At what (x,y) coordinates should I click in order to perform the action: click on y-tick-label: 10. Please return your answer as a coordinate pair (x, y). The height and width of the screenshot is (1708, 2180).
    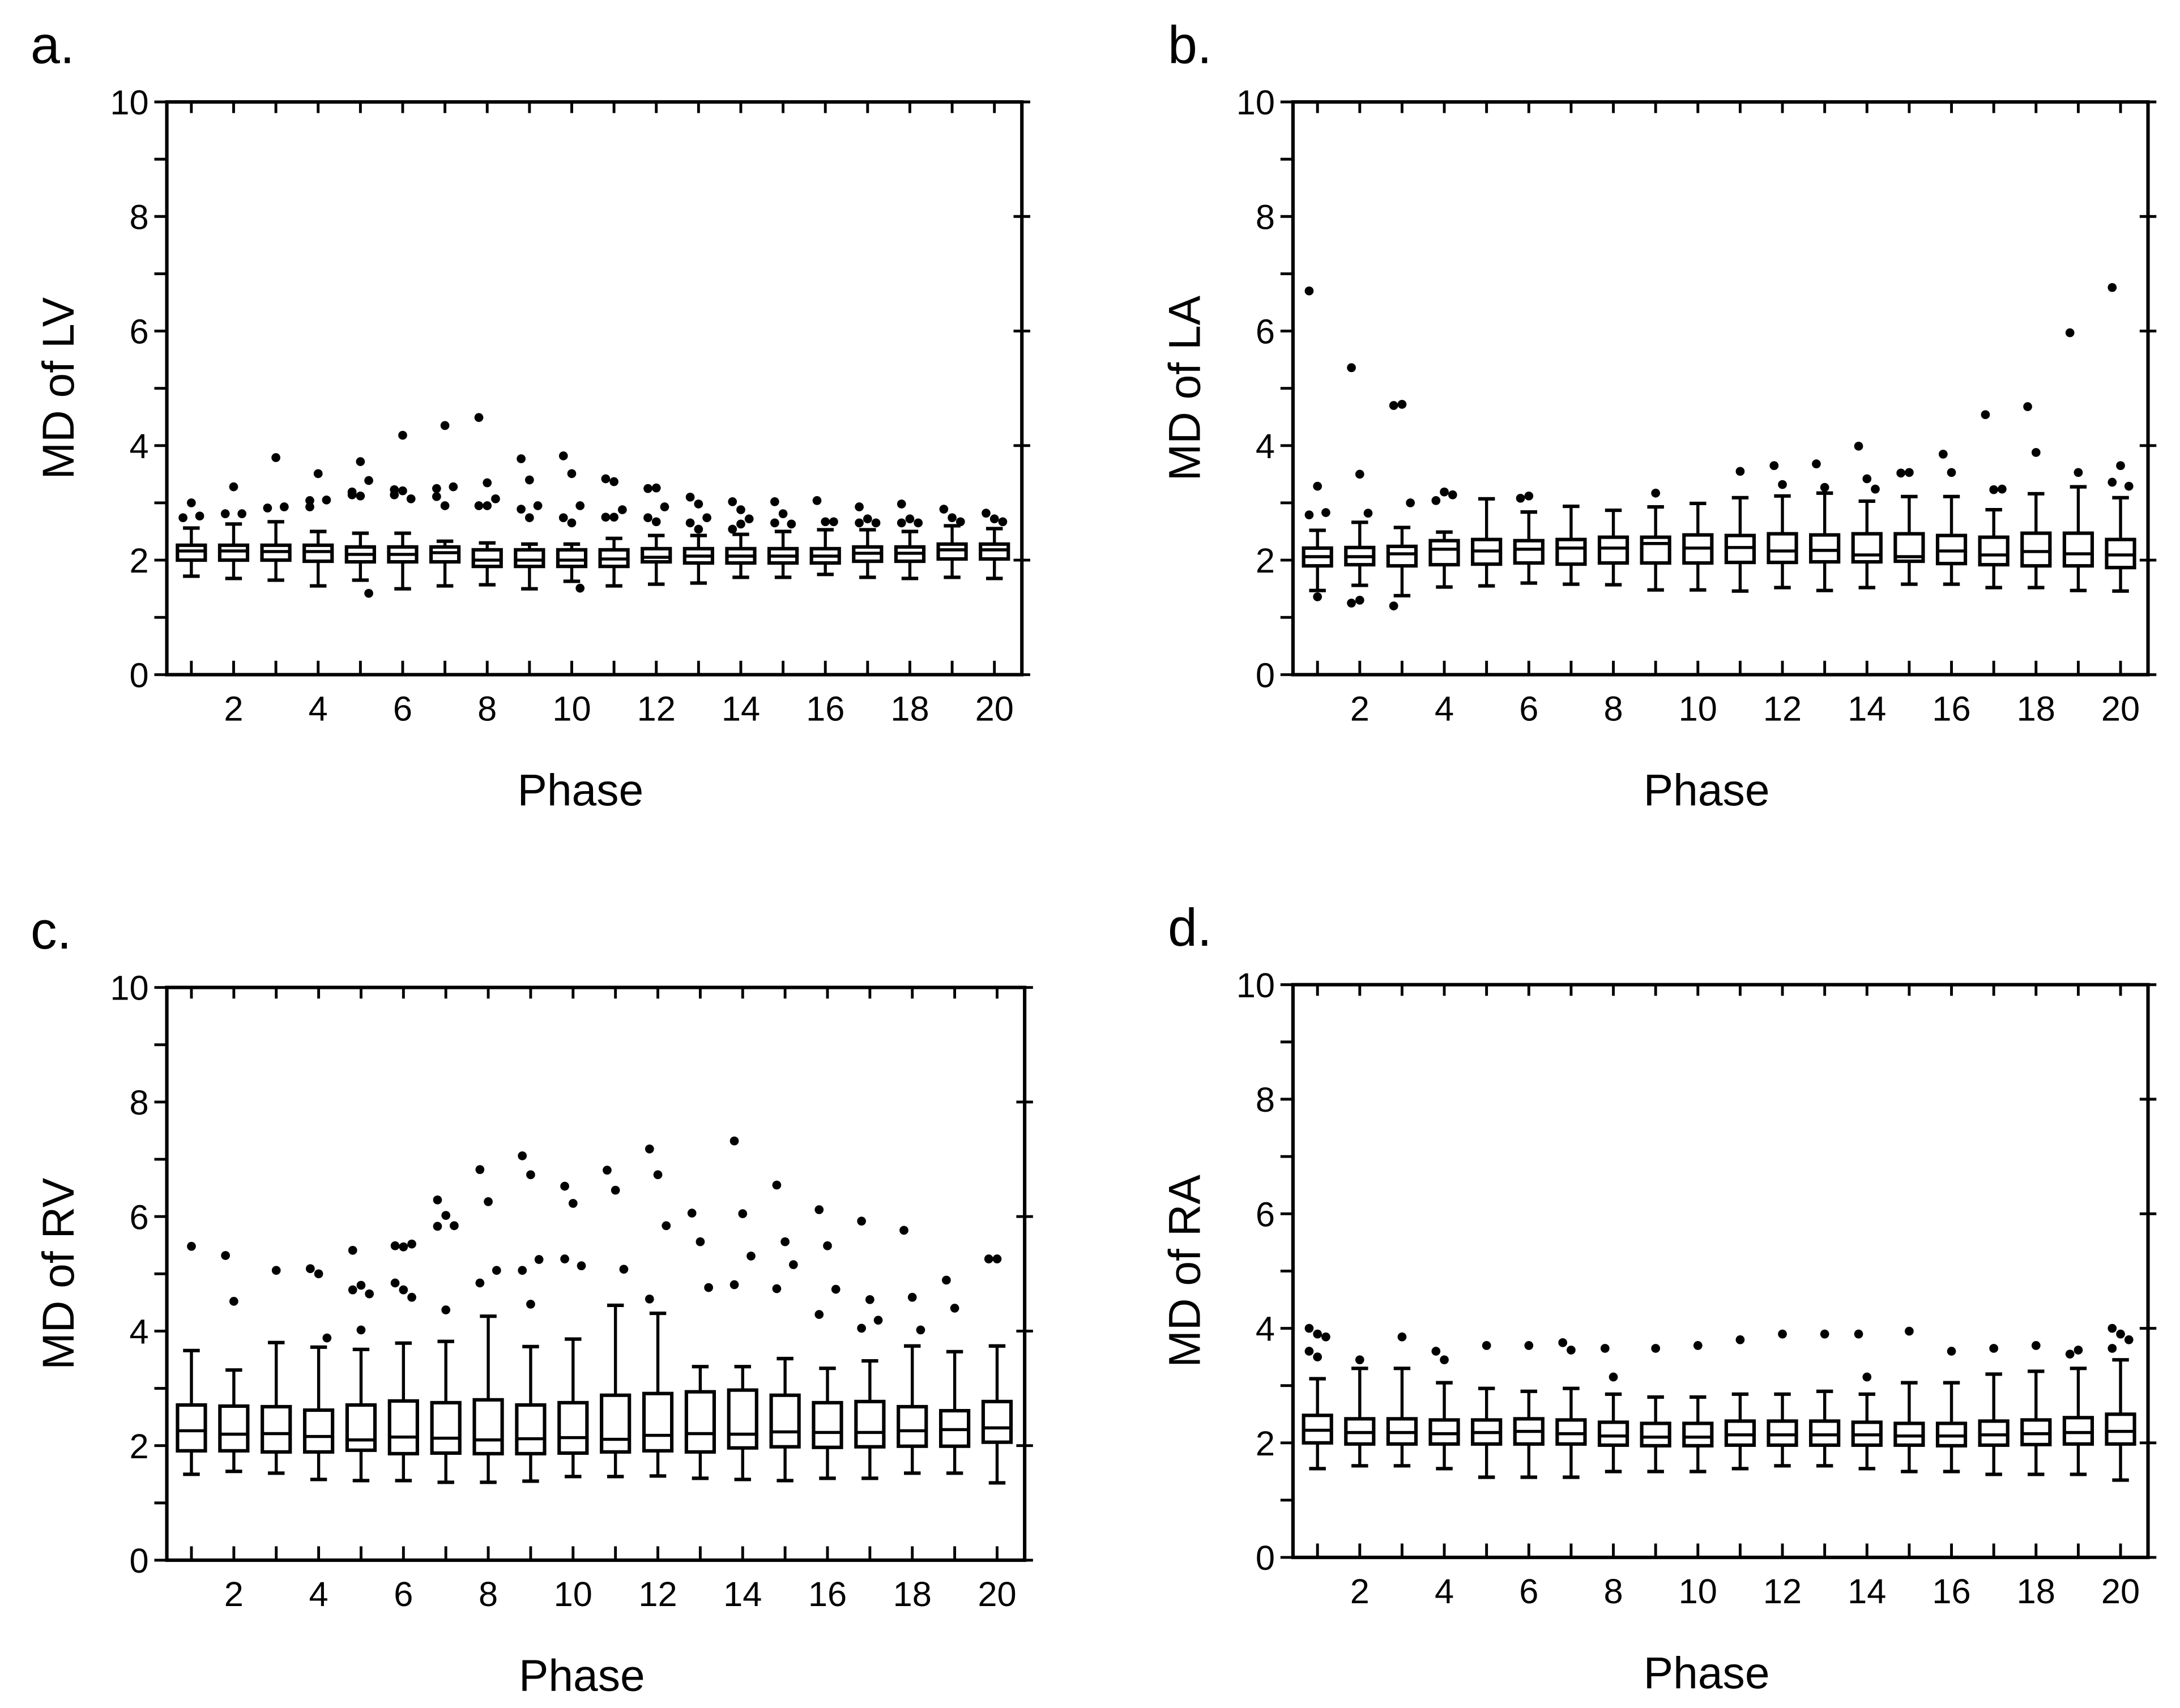
    Looking at the image, I should click on (1256, 102).